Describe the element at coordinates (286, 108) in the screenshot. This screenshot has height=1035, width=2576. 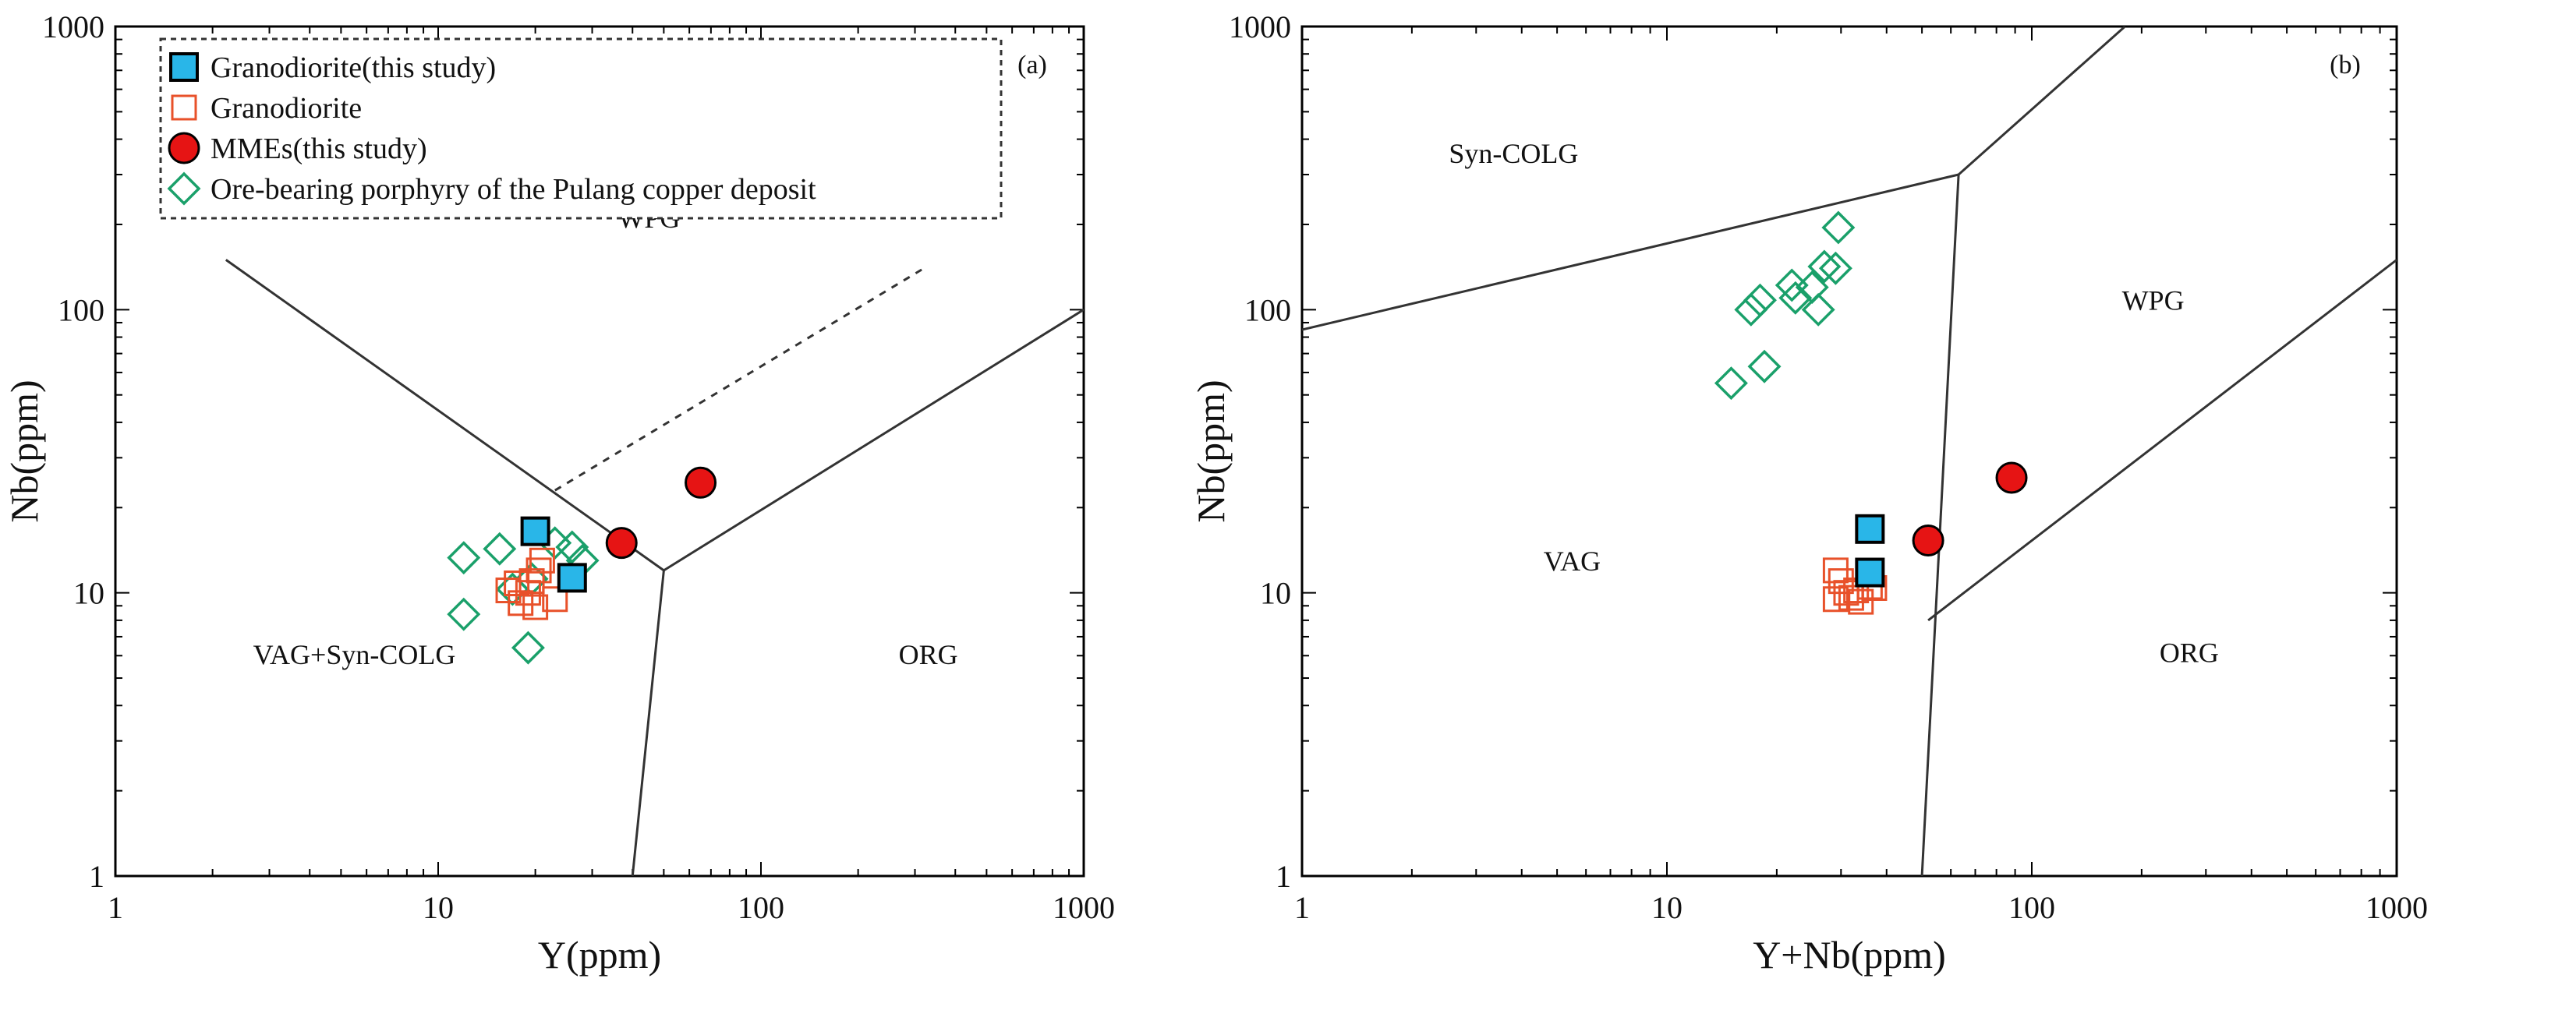
I see `legend-label: Granodiorite` at that location.